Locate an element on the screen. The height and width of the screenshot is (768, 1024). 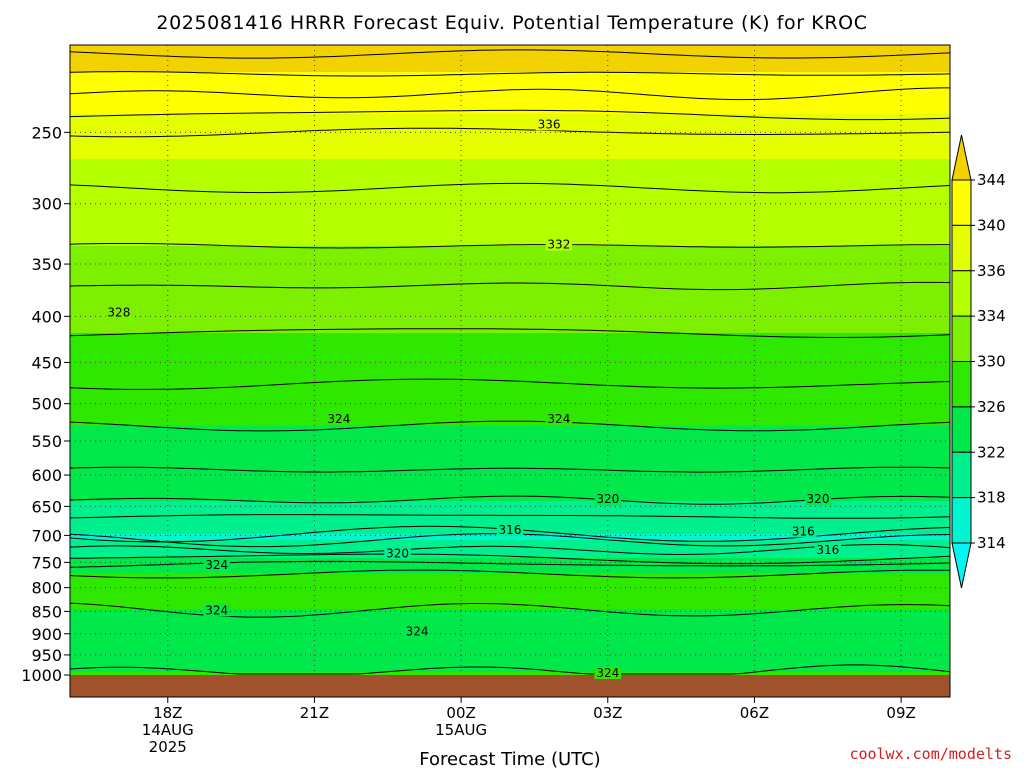
ground-fill is located at coordinates (510, 686).